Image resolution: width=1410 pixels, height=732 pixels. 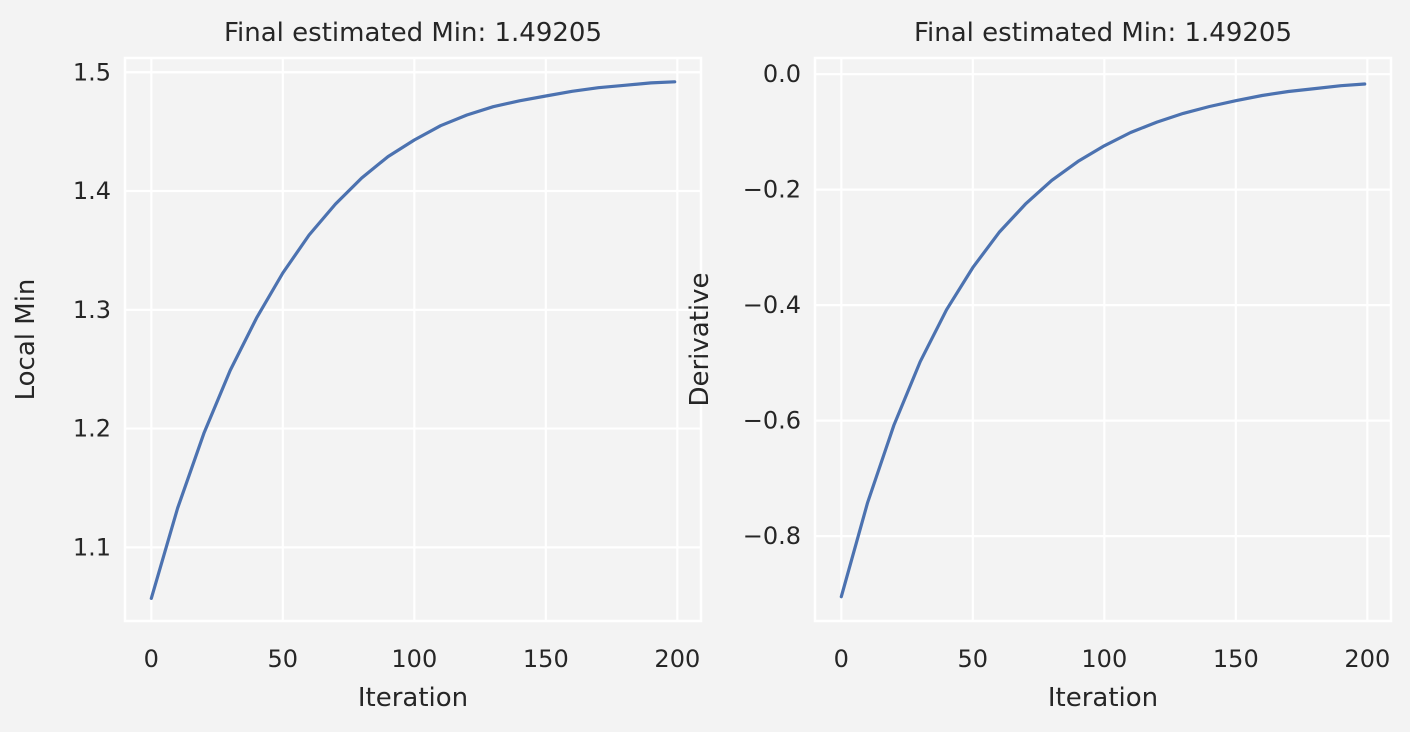 What do you see at coordinates (700, 339) in the screenshot?
I see `y-axis-label: Derivative` at bounding box center [700, 339].